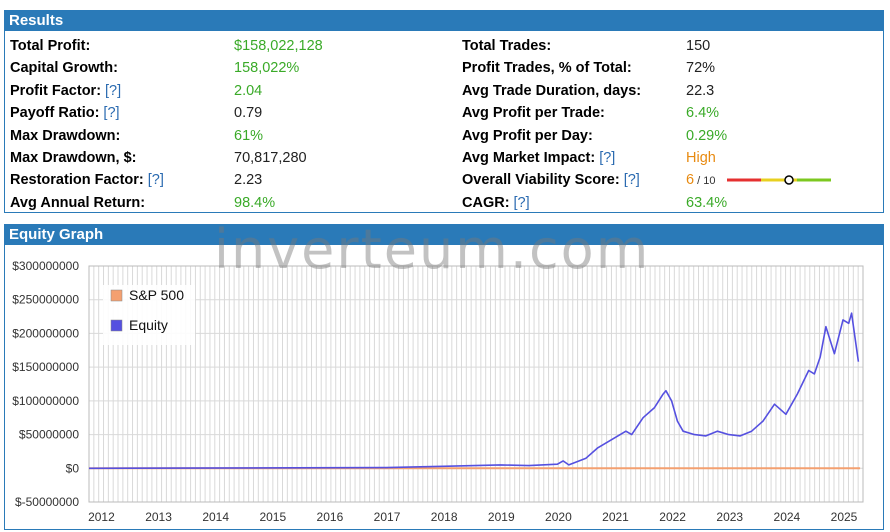  I want to click on metric-value-left-5: 70,817,280, so click(270, 158).